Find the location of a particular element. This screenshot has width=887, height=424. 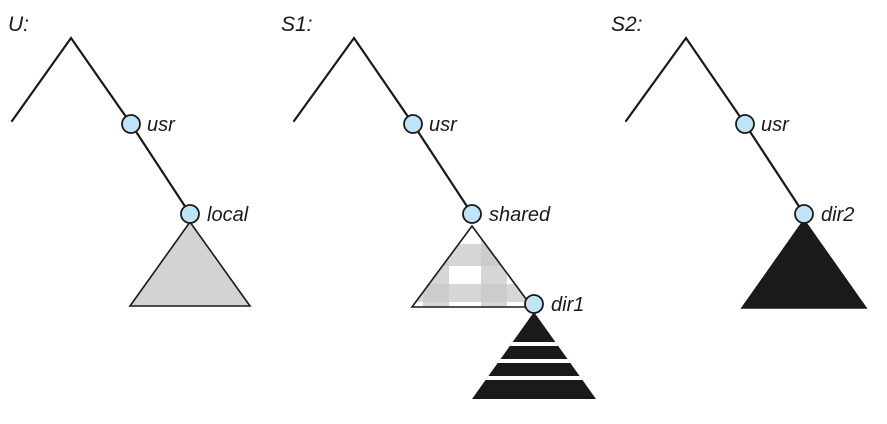

label-usr-s1: usr is located at coordinates (443, 125).